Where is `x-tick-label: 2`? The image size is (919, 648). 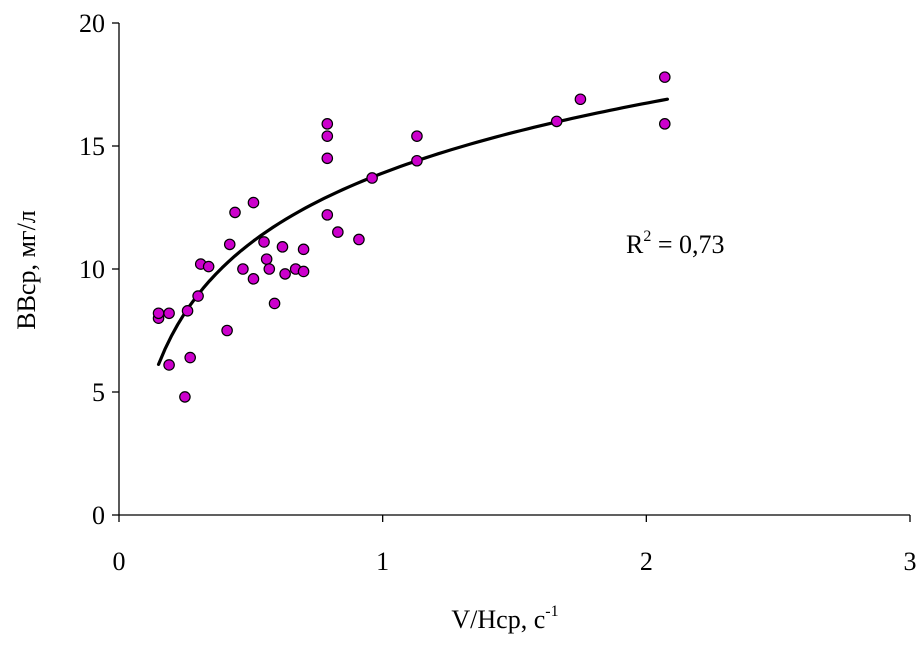
x-tick-label: 2 is located at coordinates (646, 561).